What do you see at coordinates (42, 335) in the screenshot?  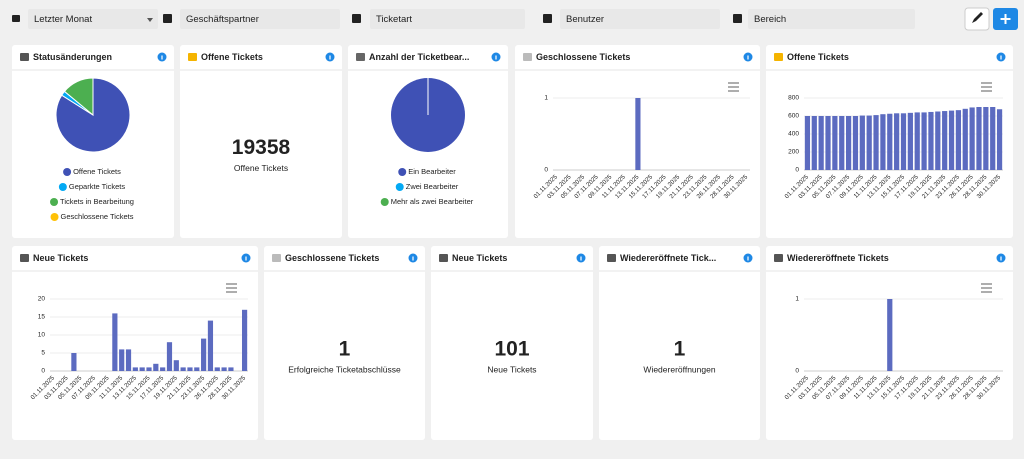 I see `y-tick-label: 10` at bounding box center [42, 335].